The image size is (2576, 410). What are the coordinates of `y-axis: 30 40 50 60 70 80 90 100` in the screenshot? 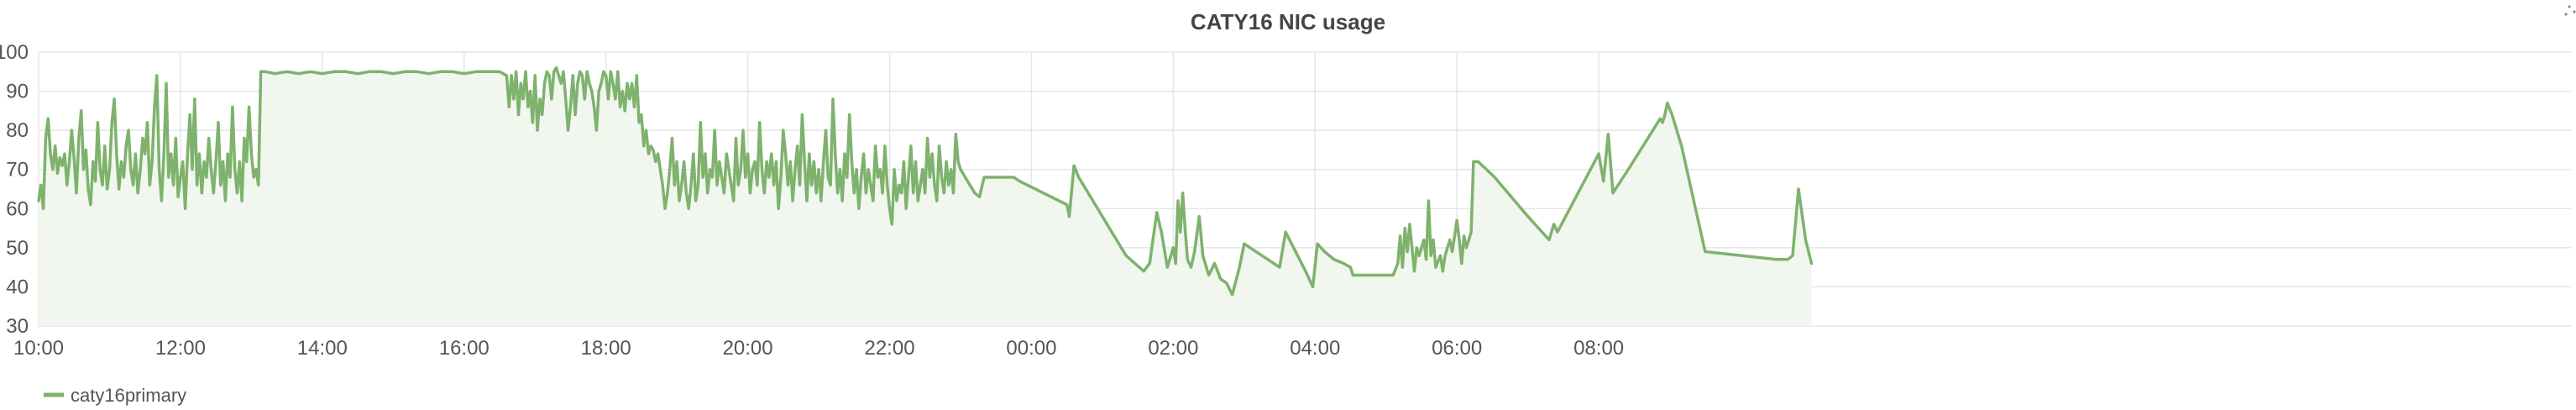 It's located at (14, 189).